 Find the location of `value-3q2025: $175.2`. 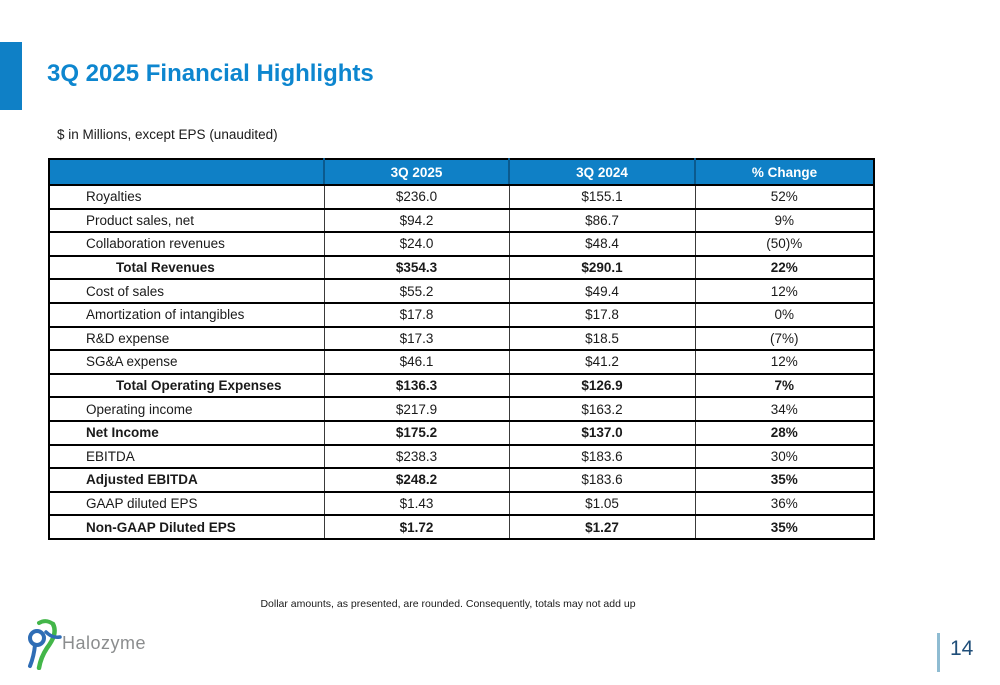

value-3q2025: $175.2 is located at coordinates (416, 432).